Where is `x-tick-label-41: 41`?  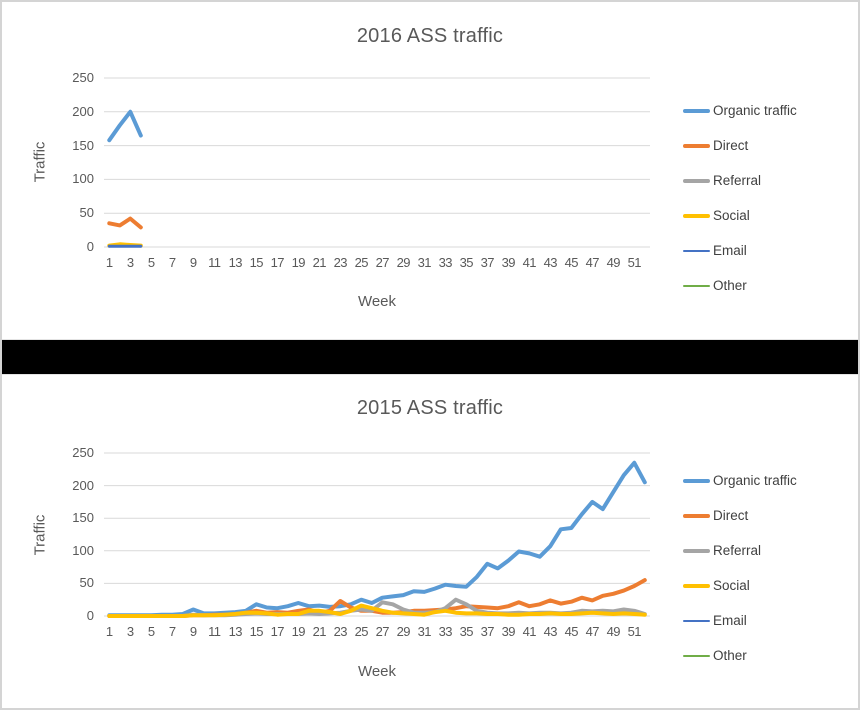 x-tick-label-41: 41 is located at coordinates (529, 262).